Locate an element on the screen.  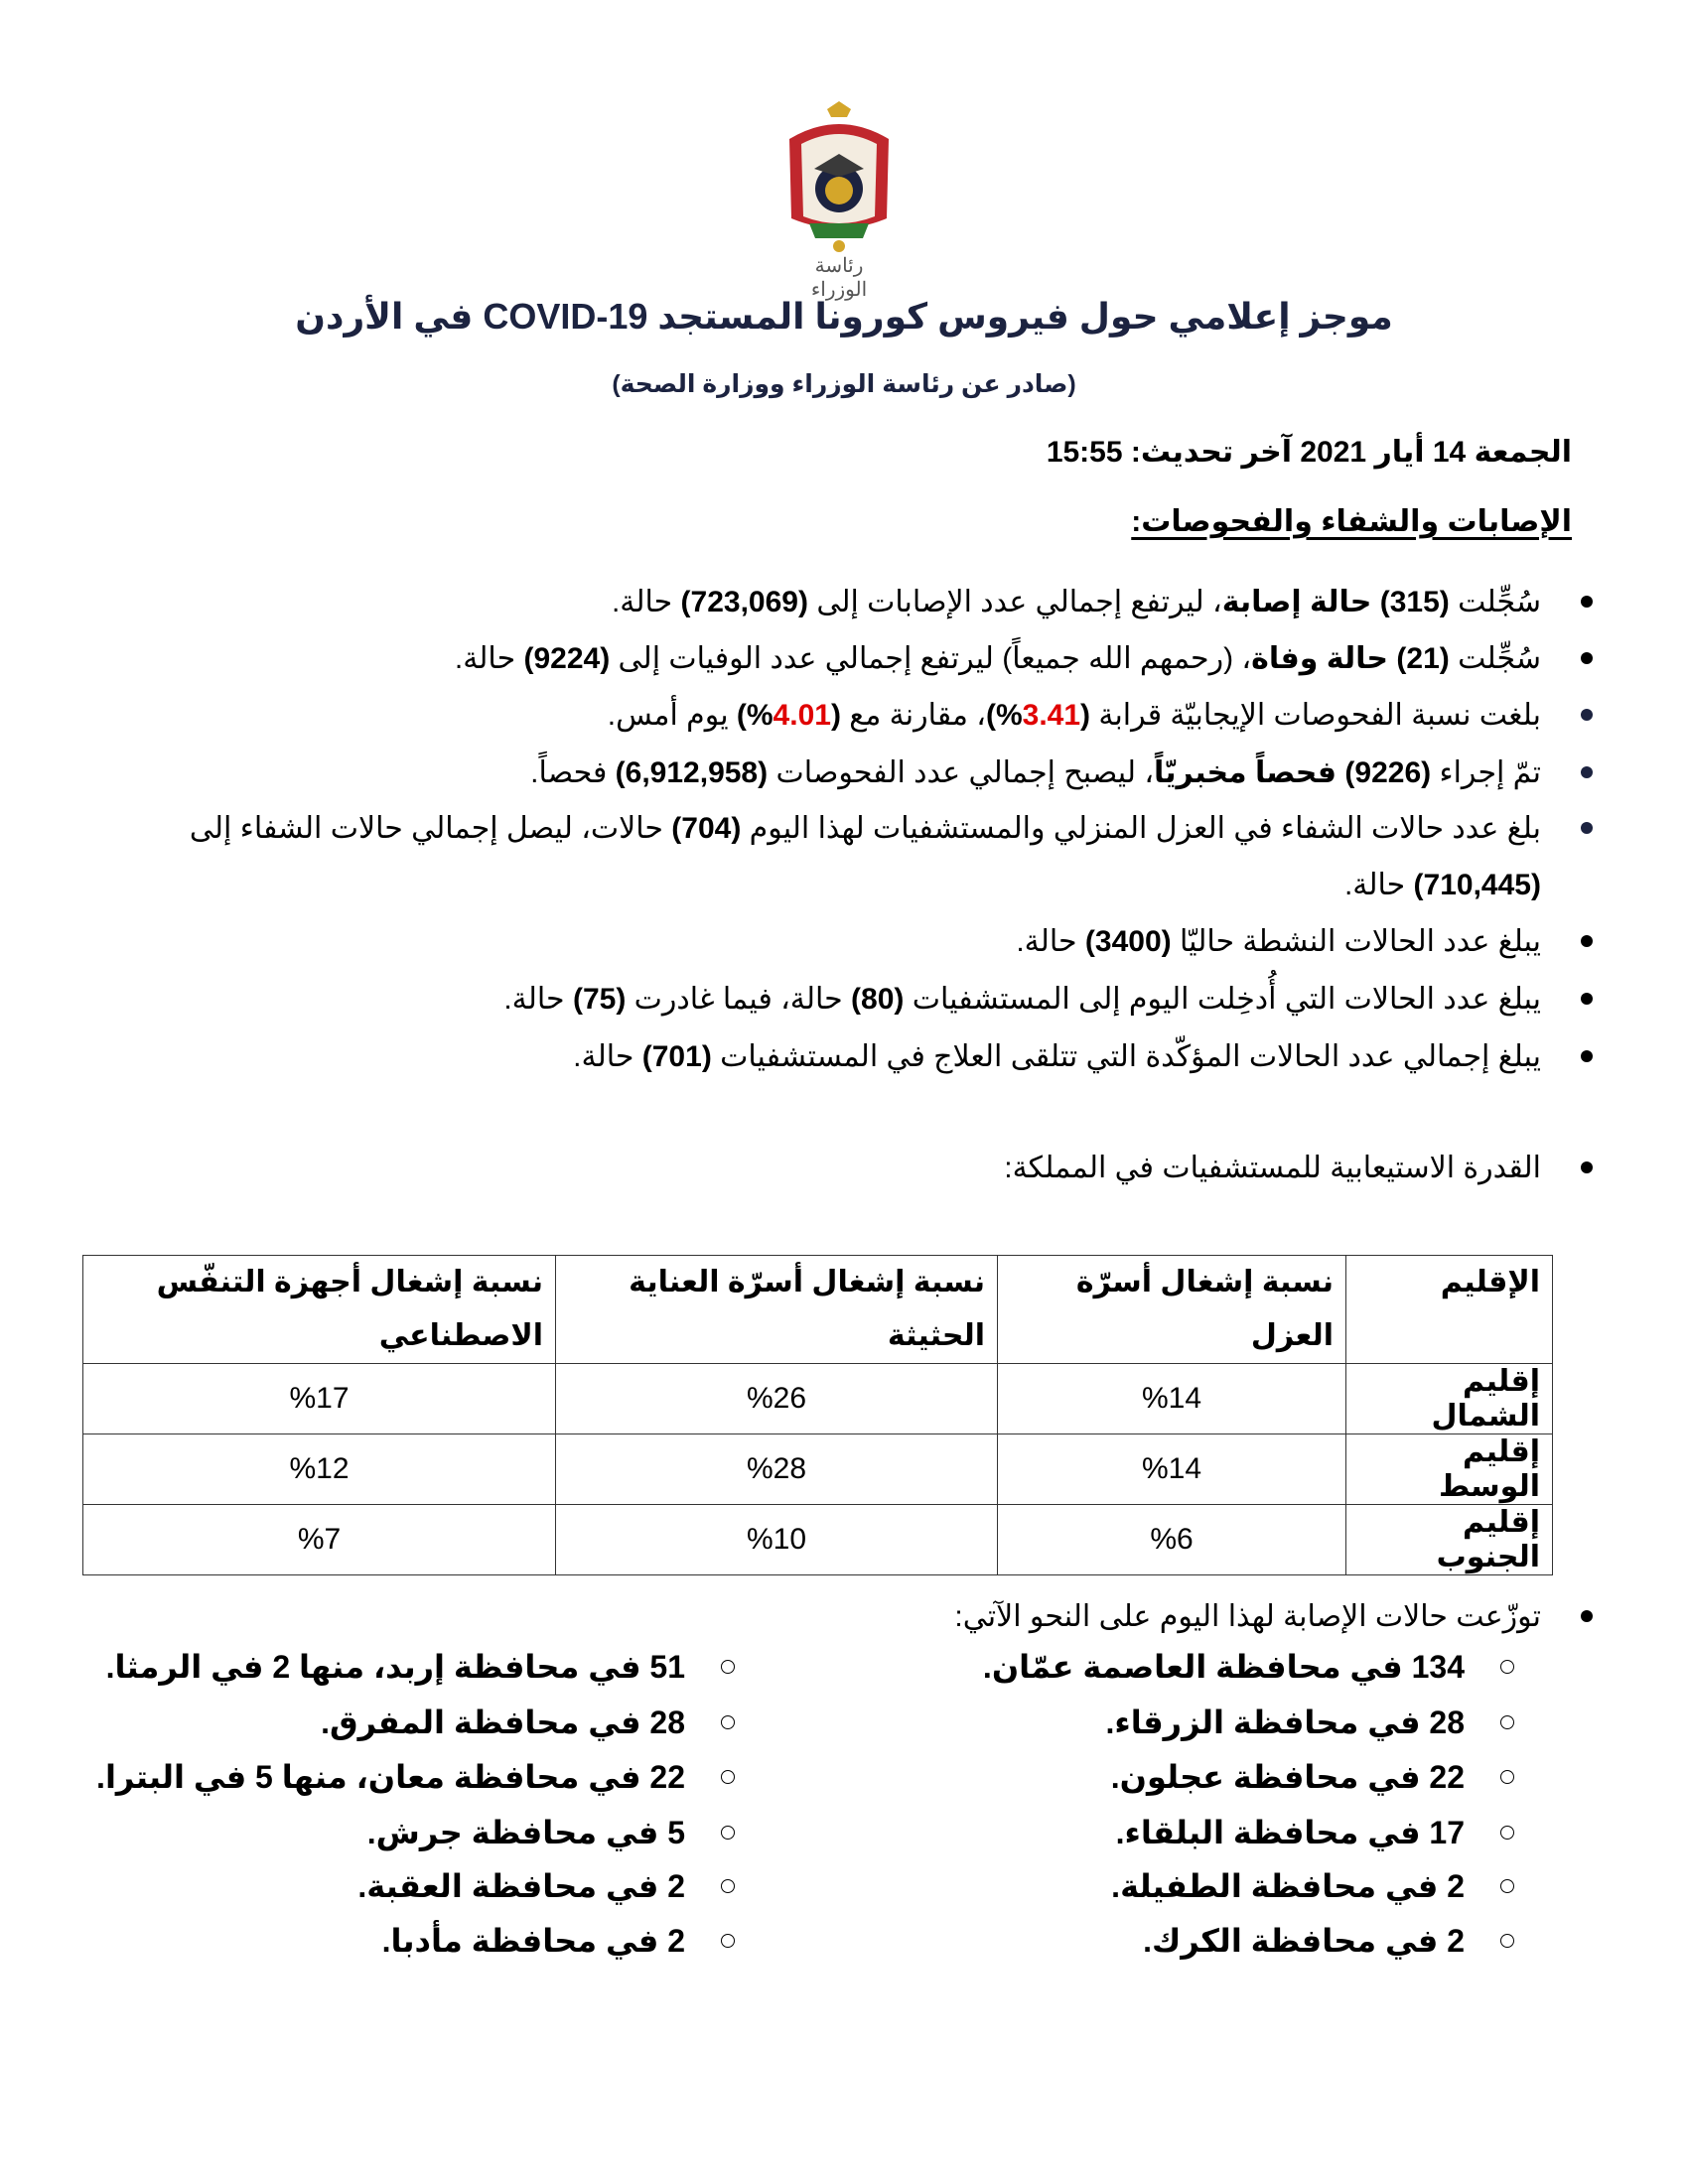
governorate-text: 22 في محافظة معان، منها 5 في البترا. is located at coordinates (390, 1777).